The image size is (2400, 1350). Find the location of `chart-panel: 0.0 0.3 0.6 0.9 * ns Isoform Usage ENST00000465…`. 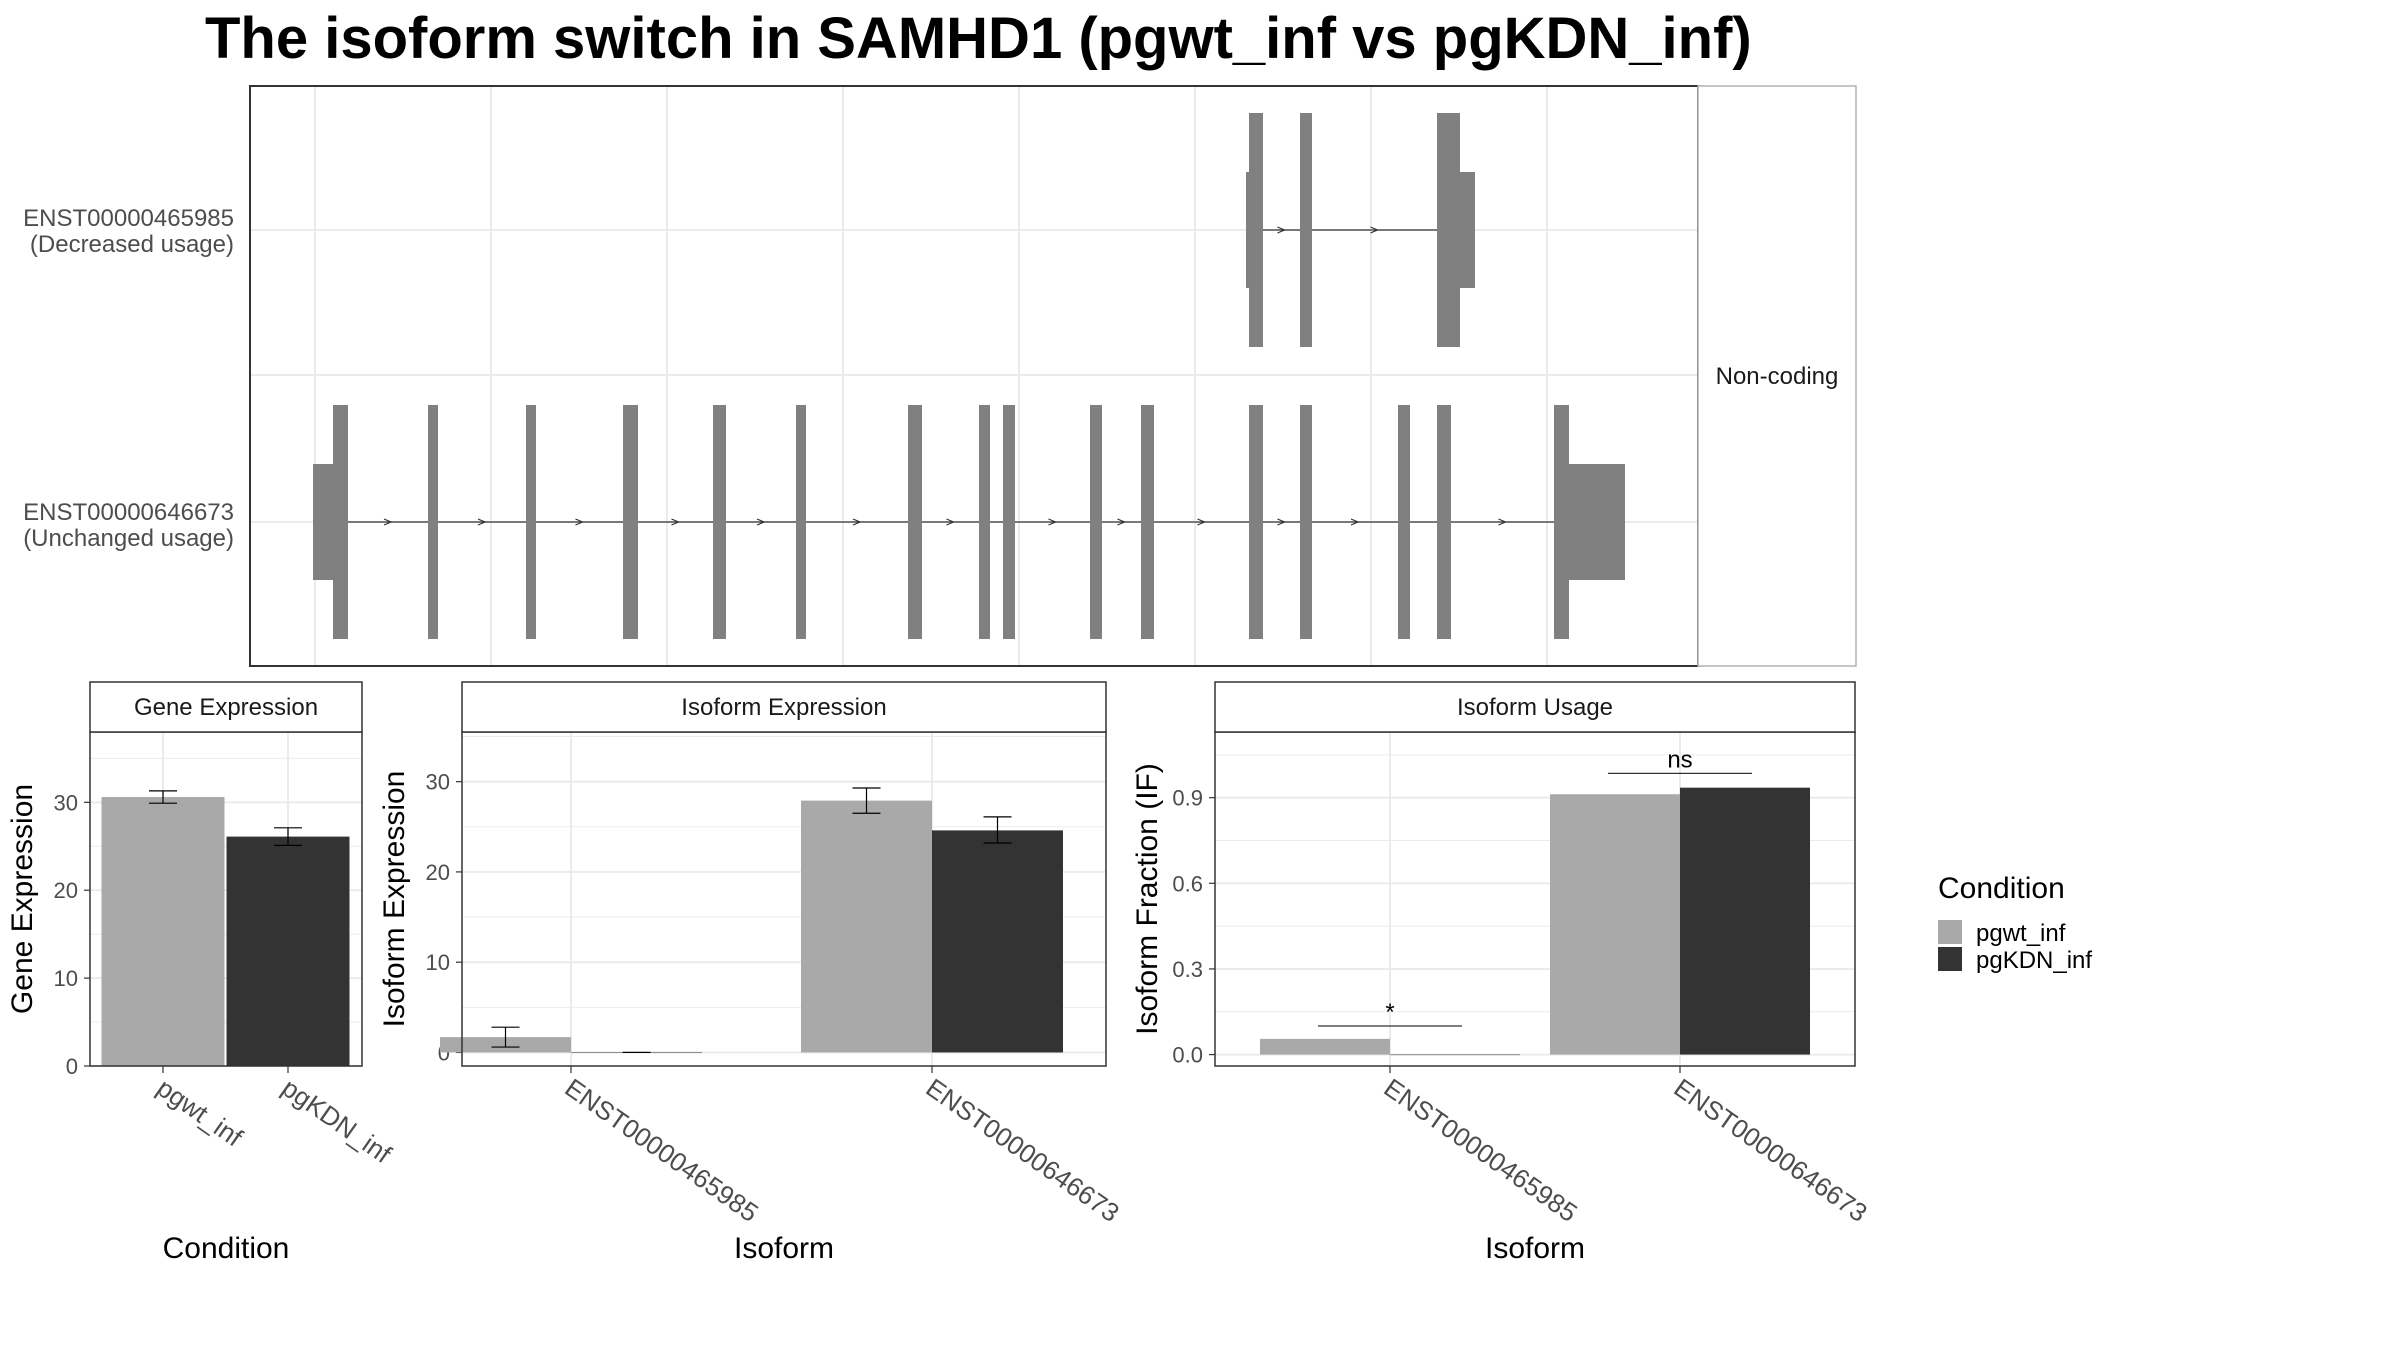

chart-panel: 0.0 0.3 0.6 0.9 * ns Isoform Usage ENST00000465… is located at coordinates (1502, 973).